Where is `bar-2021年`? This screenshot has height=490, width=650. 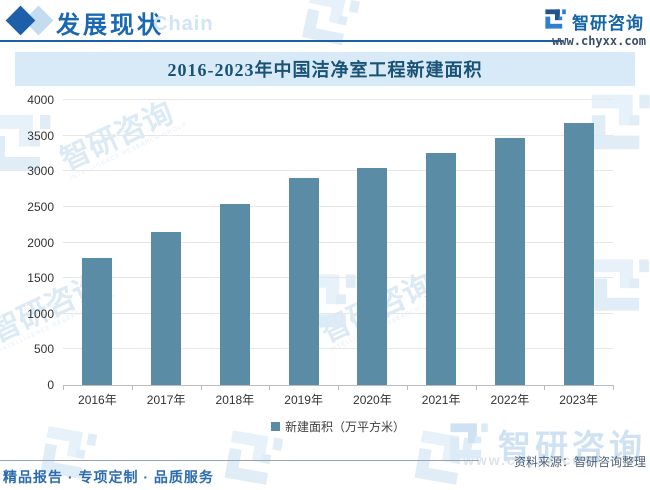
bar-2021年 is located at coordinates (441, 268).